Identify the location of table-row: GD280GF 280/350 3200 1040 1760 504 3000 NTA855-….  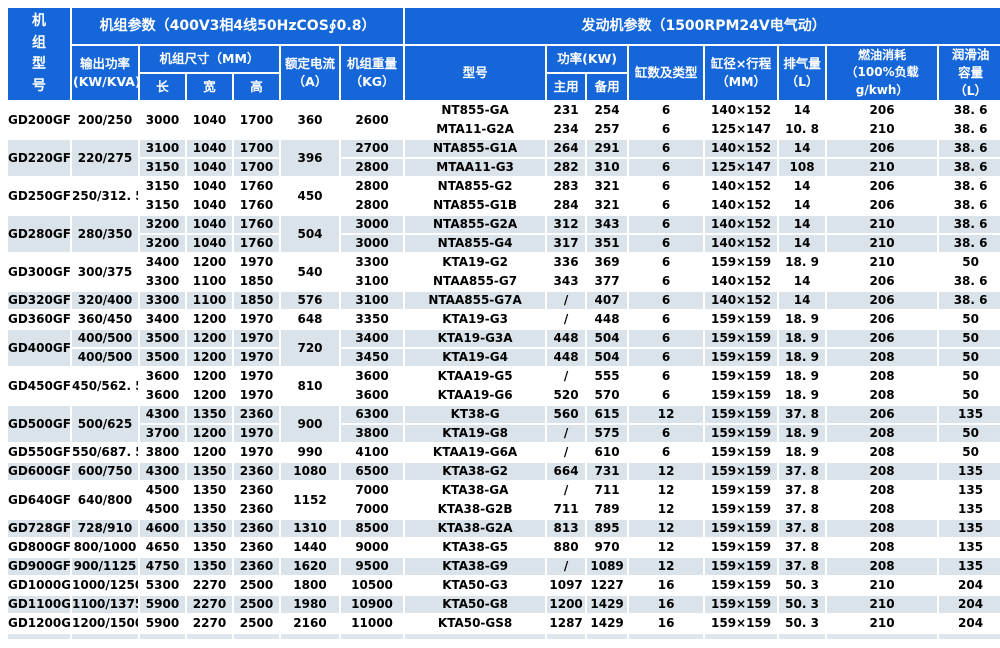
(504, 234).